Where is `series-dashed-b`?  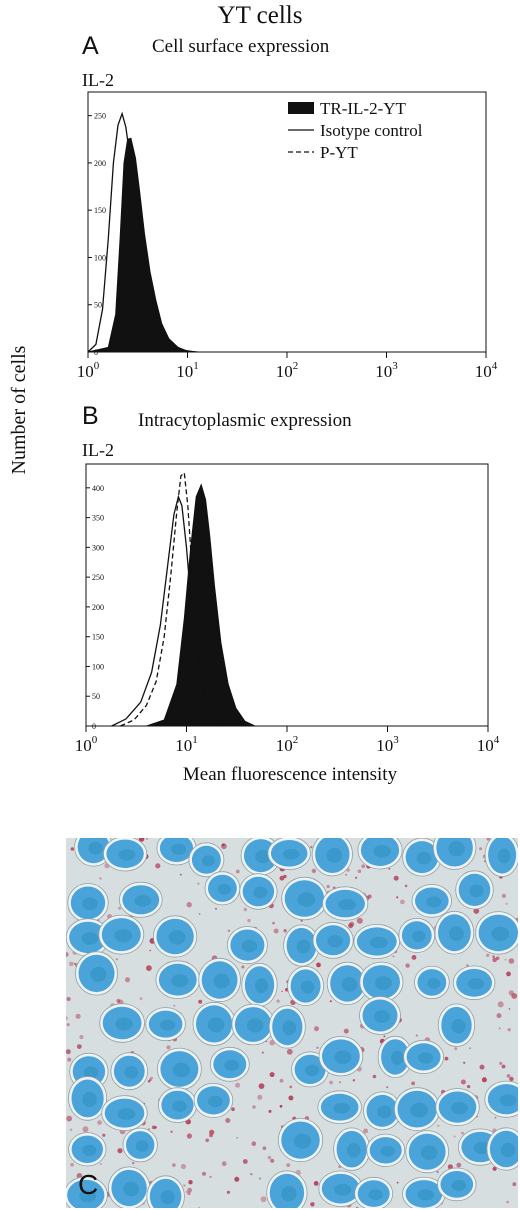
series-dashed-b is located at coordinates (170, 599).